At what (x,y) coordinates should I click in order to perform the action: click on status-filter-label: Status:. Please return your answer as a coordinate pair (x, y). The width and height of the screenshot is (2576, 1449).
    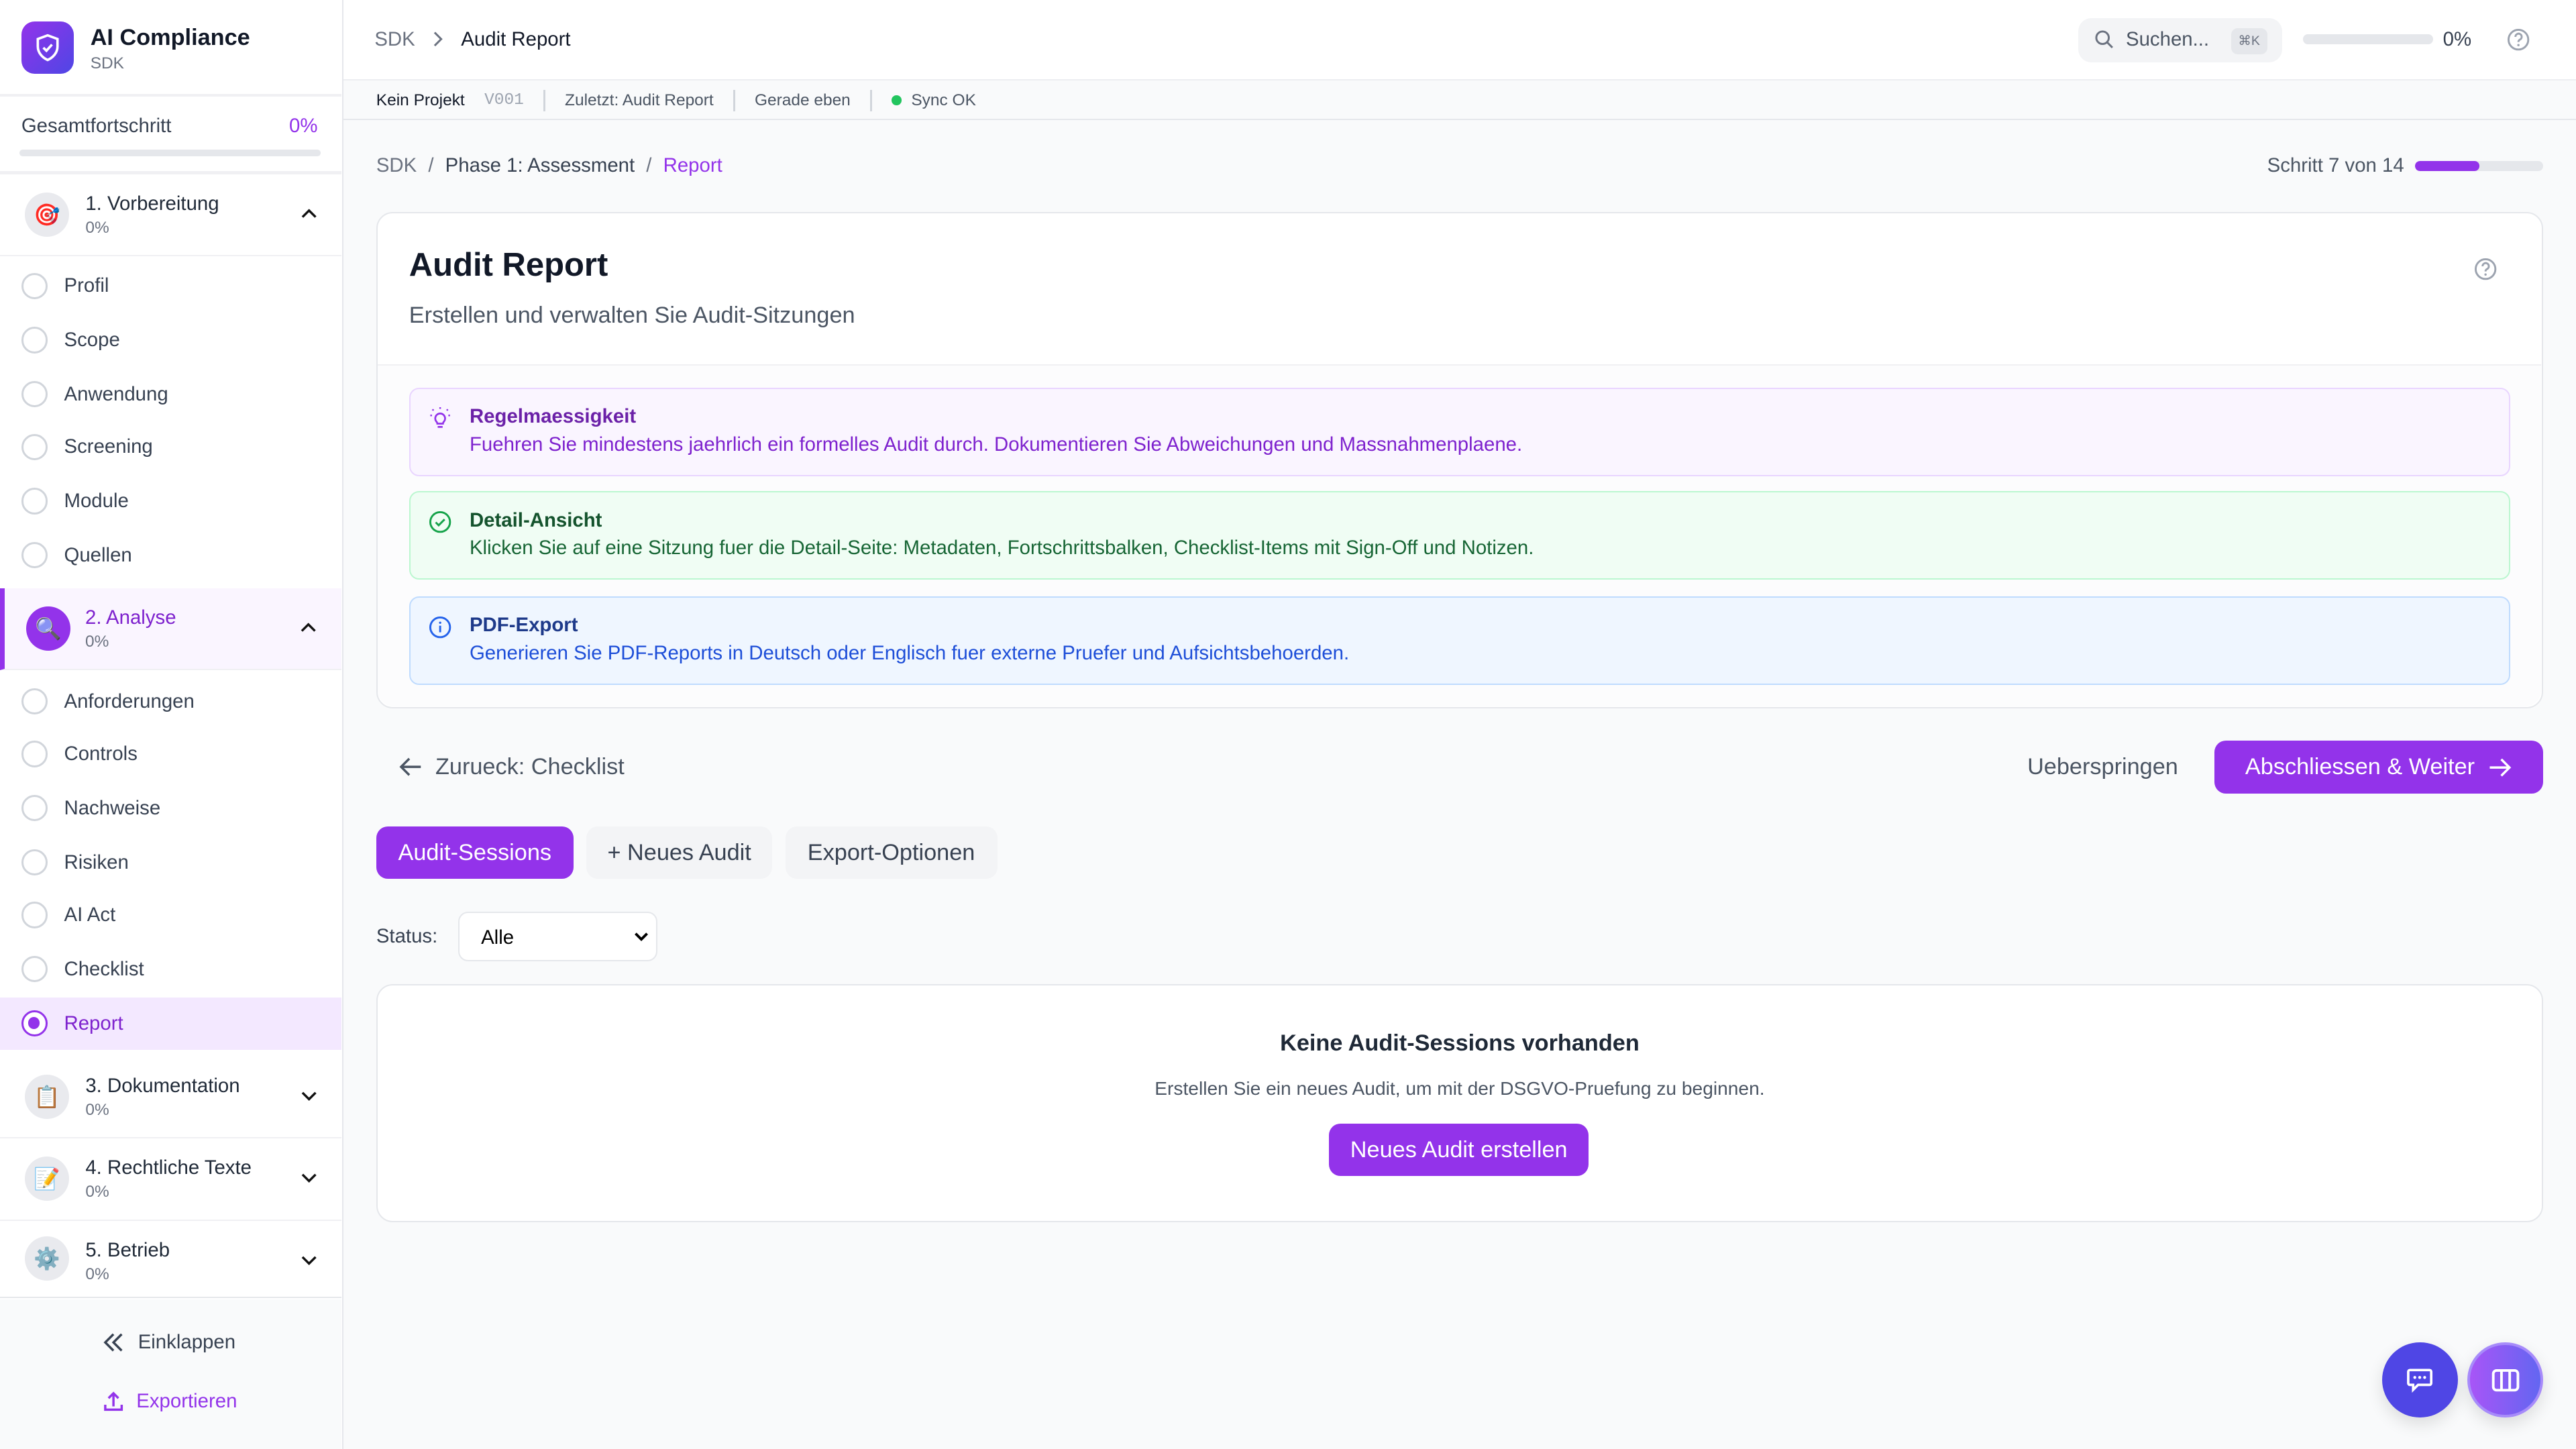
    Looking at the image, I should click on (407, 935).